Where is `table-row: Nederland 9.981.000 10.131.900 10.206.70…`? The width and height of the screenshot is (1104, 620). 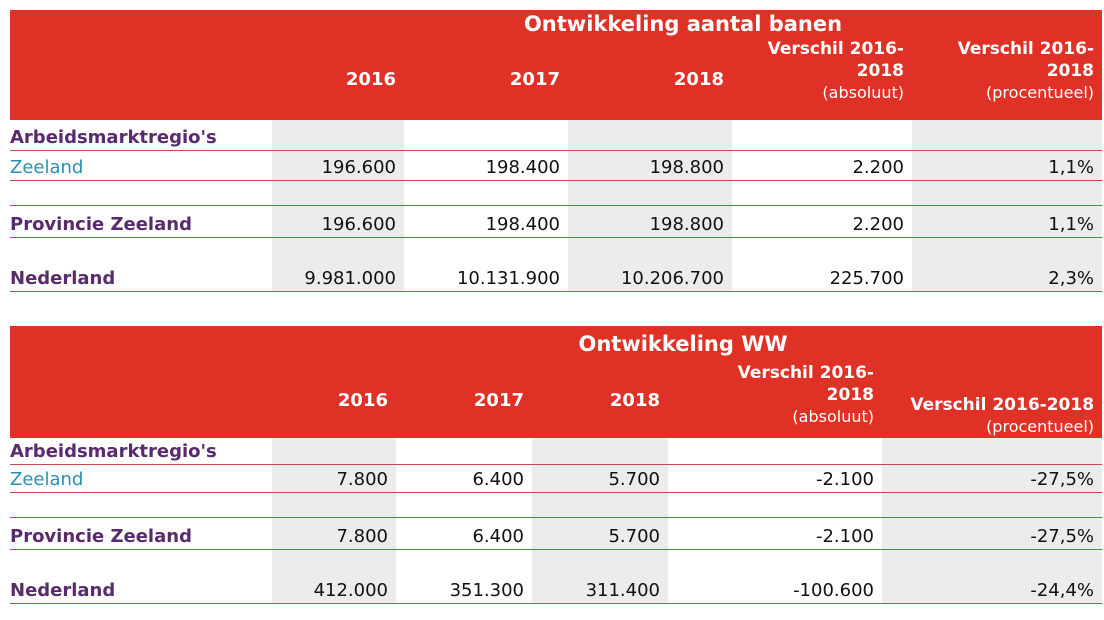 table-row: Nederland 9.981.000 10.131.900 10.206.70… is located at coordinates (556, 275).